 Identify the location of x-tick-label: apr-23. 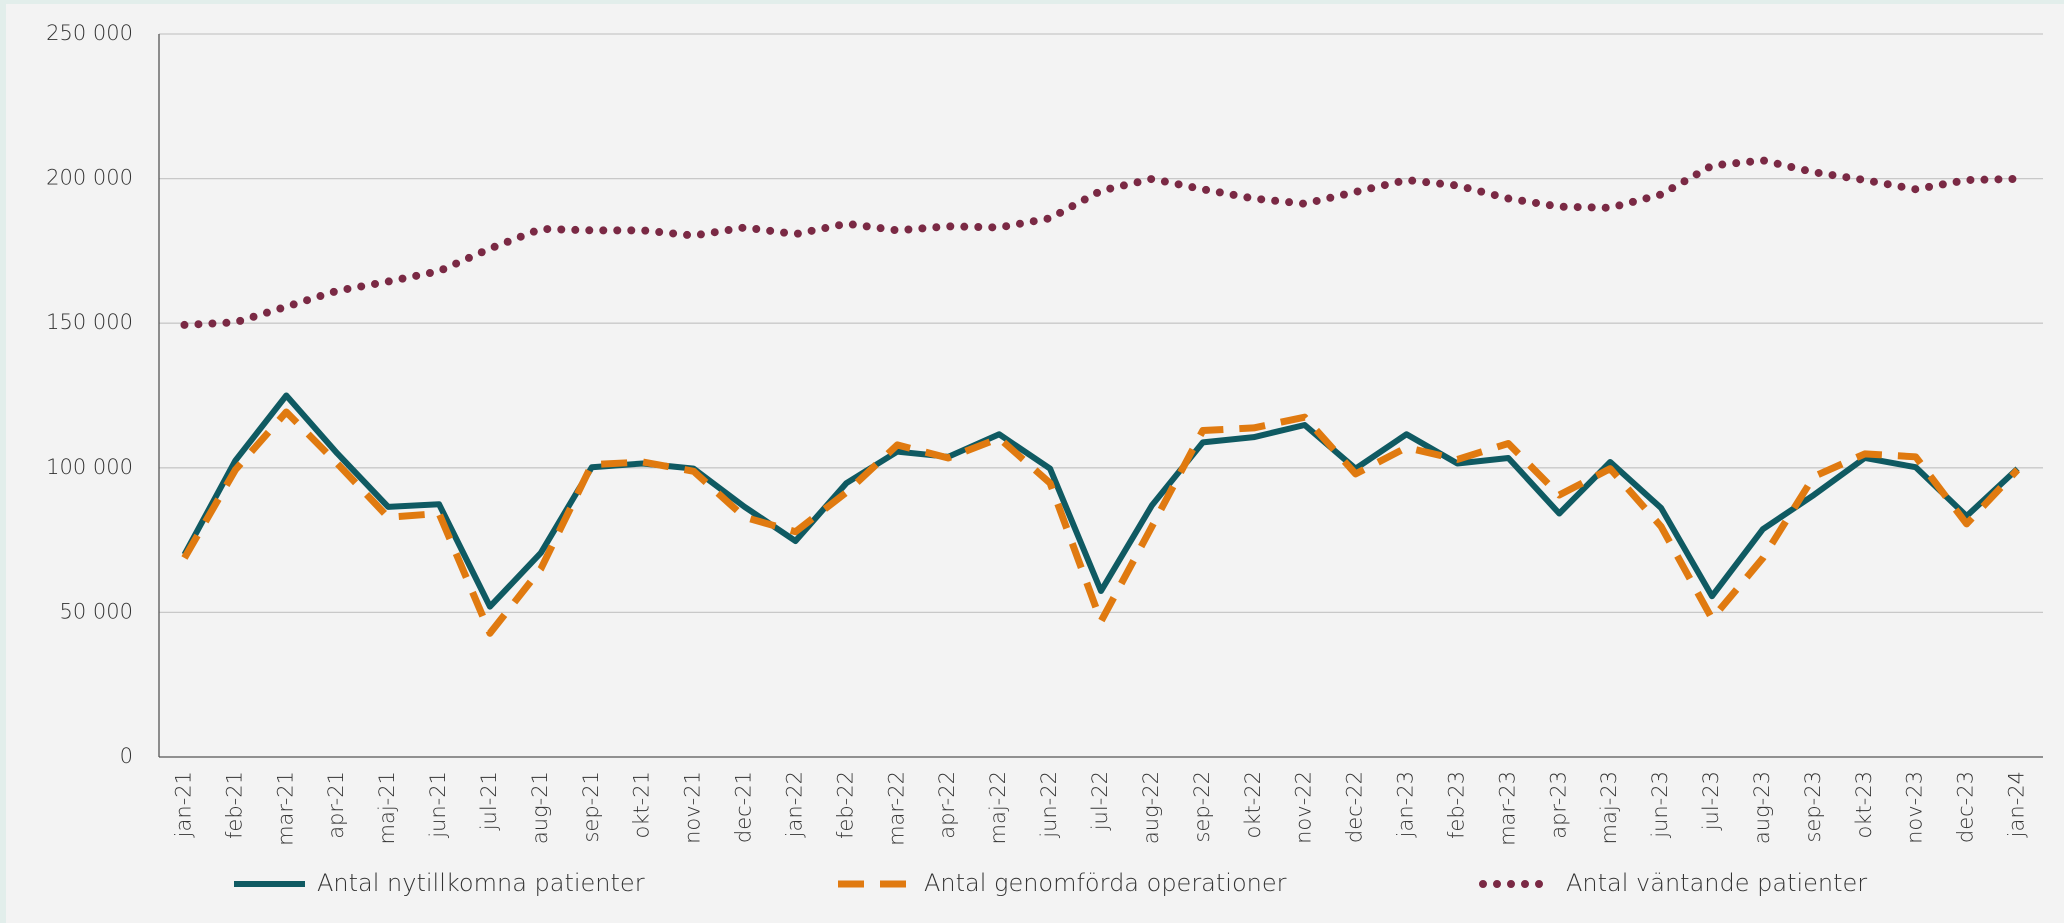
(1558, 805).